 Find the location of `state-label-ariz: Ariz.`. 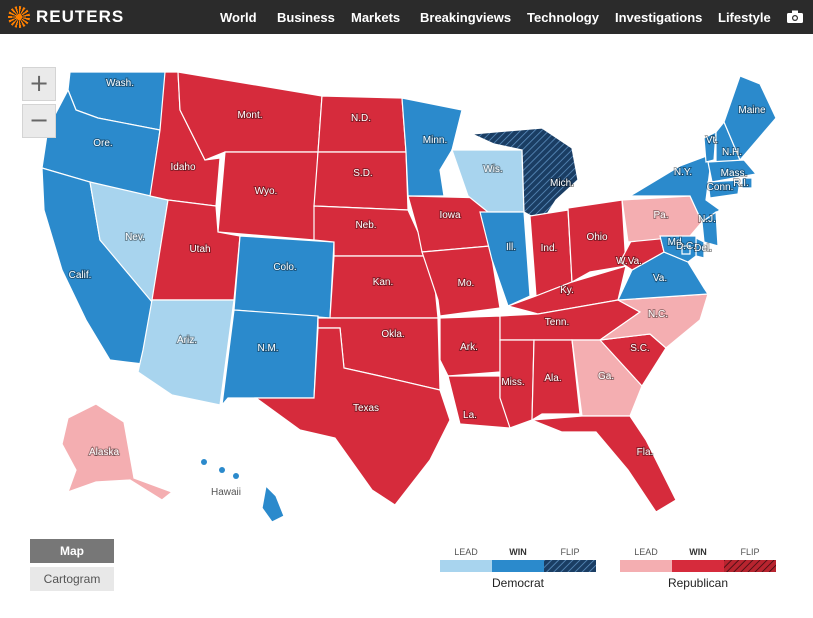

state-label-ariz: Ariz. is located at coordinates (187, 340).